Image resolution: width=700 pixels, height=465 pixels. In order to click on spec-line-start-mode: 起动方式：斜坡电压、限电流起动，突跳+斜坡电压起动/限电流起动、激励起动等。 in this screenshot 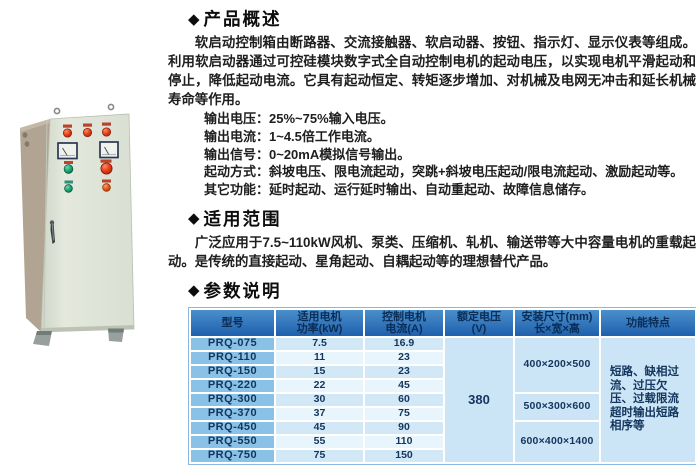, I will do `click(444, 172)`.